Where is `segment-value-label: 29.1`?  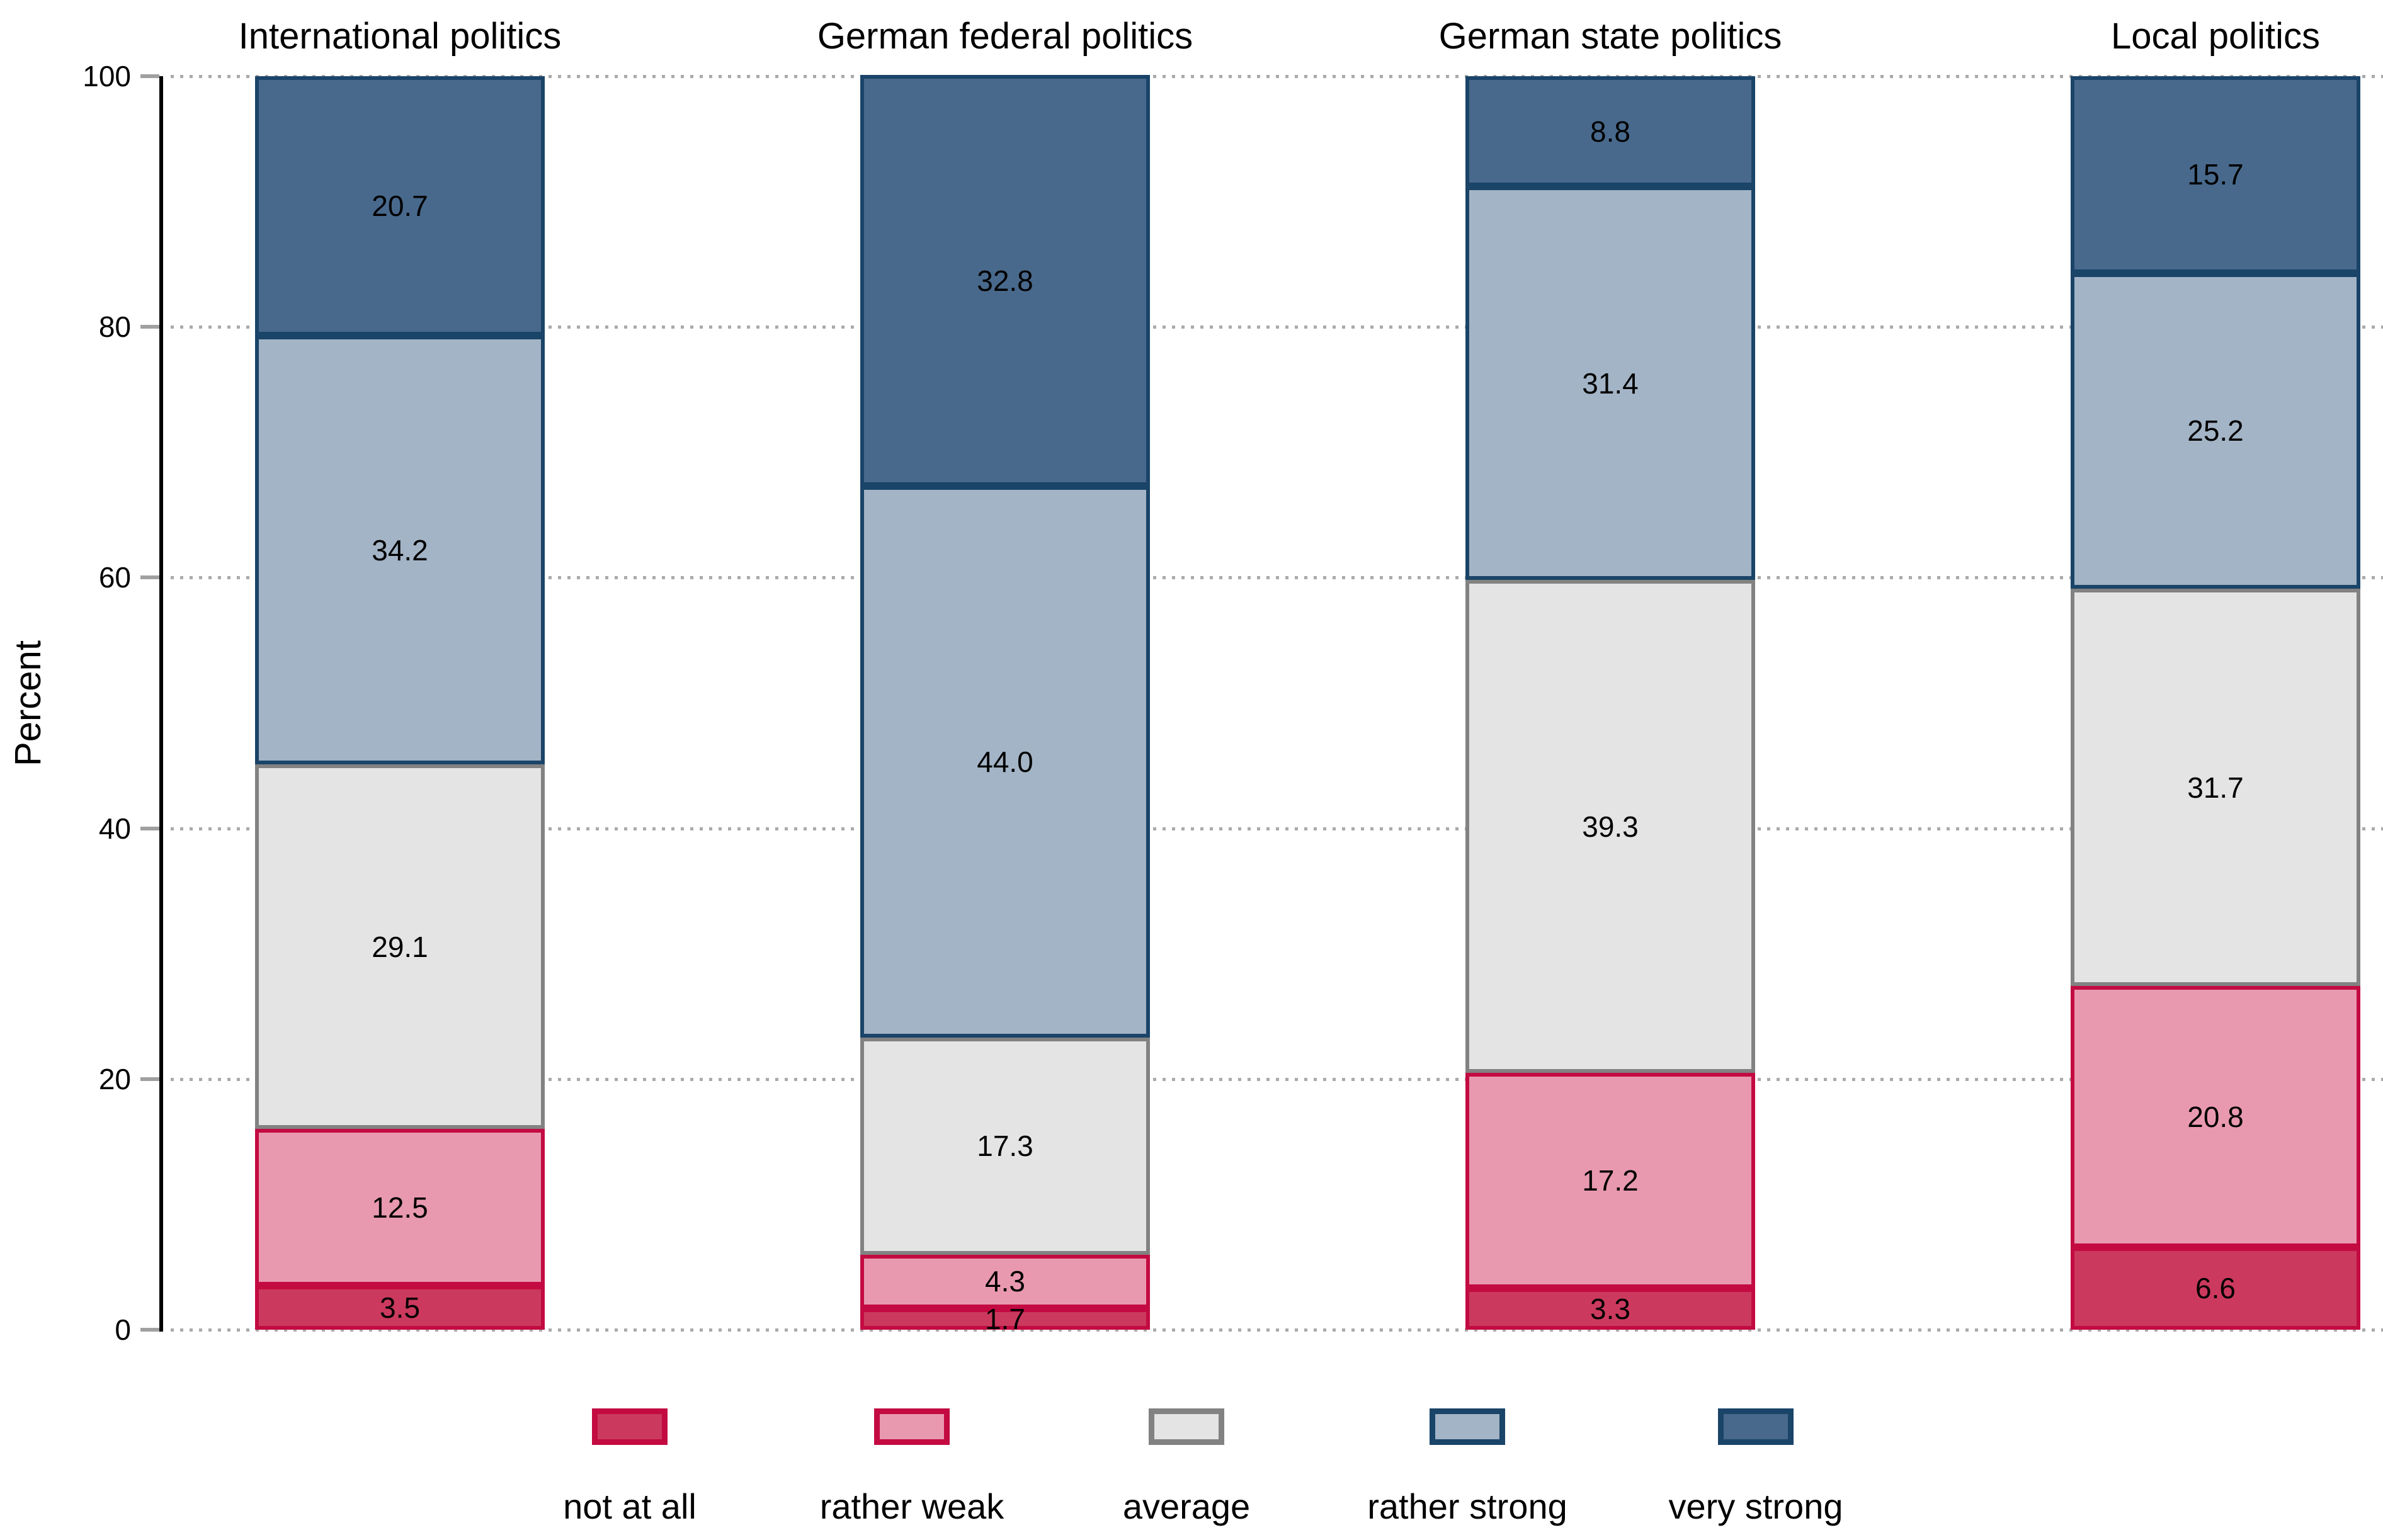
segment-value-label: 29.1 is located at coordinates (400, 946).